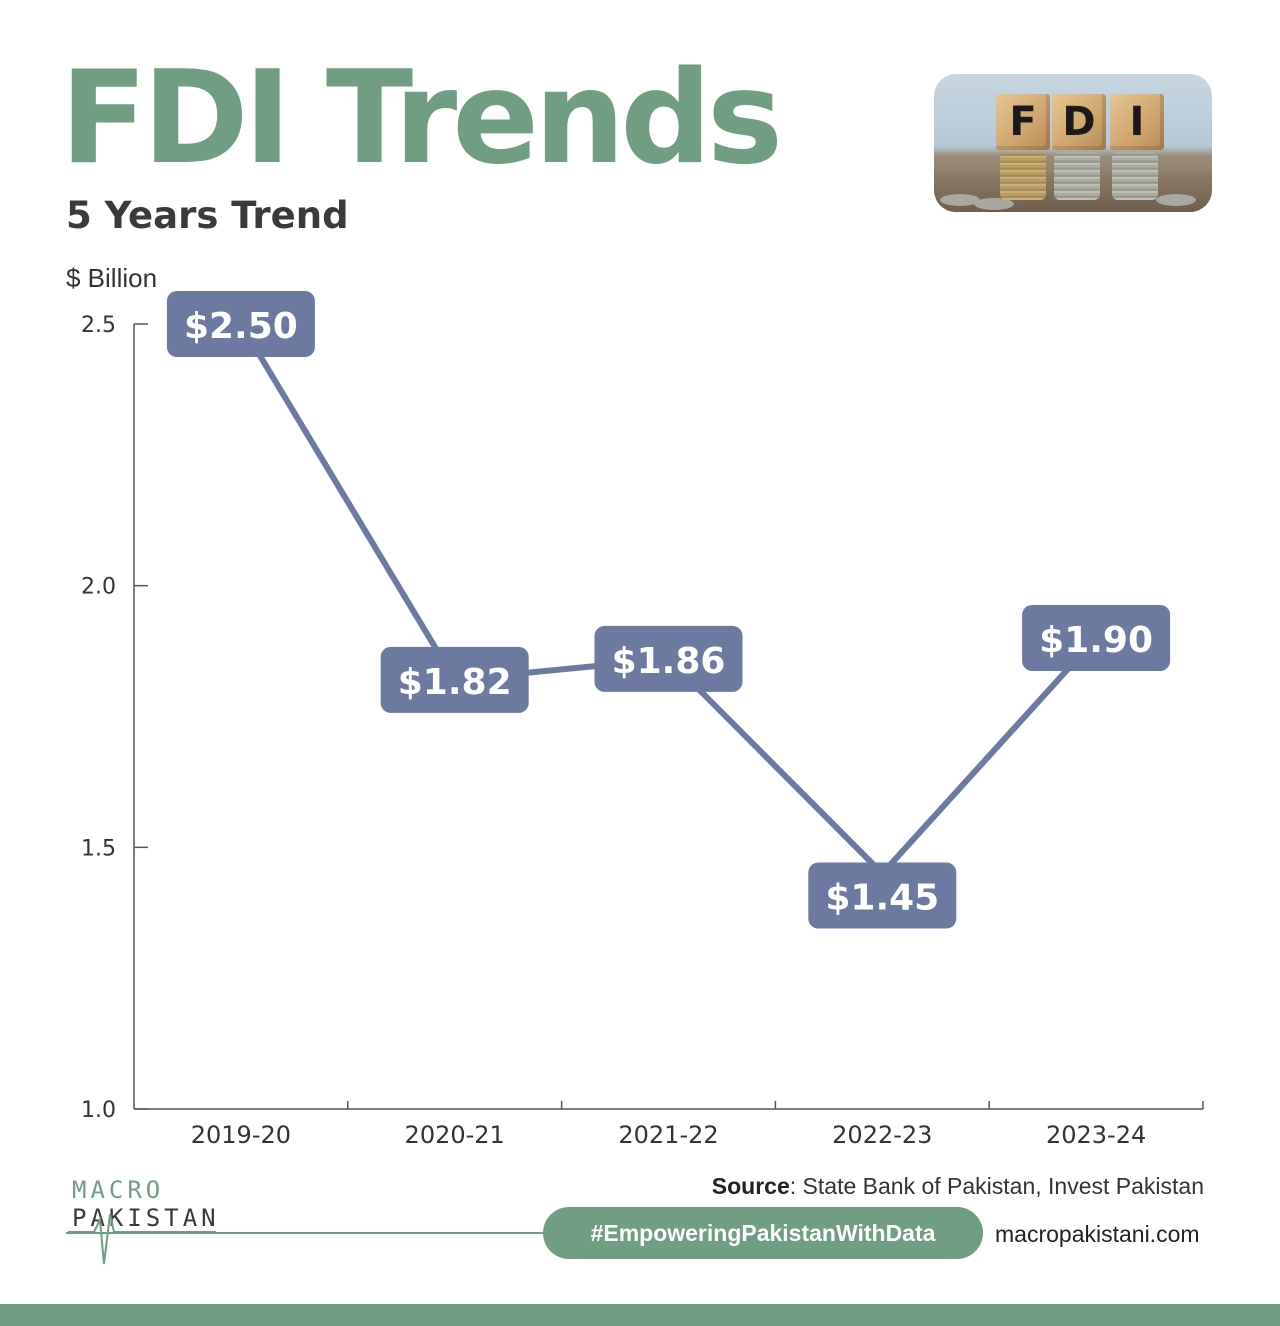 Image resolution: width=1280 pixels, height=1326 pixels. I want to click on x-tick-label: 2019-20, so click(241, 1135).